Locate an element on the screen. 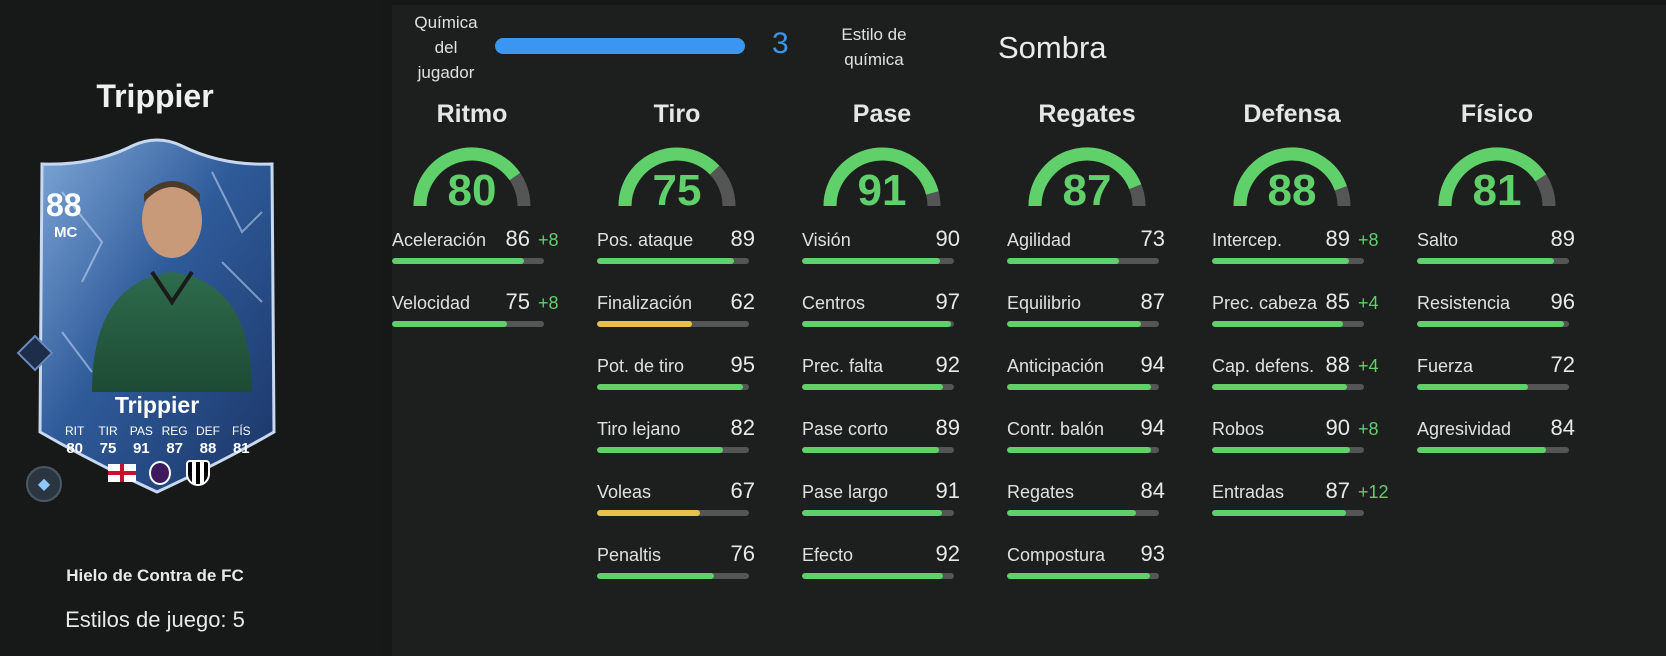 Image resolution: width=1666 pixels, height=656 pixels. stat-value: 87 is located at coordinates (1337, 490).